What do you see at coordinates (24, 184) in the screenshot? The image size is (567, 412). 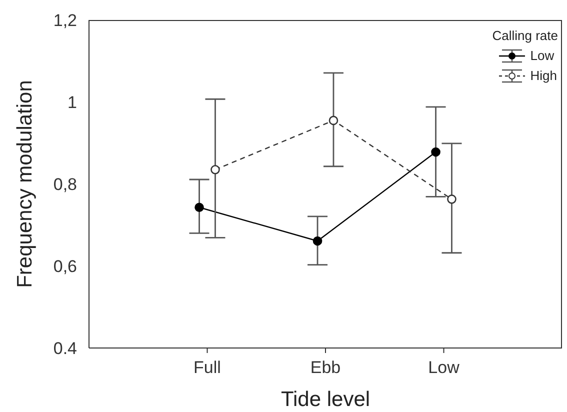 I see `y-axis-title: Frequency modulation` at bounding box center [24, 184].